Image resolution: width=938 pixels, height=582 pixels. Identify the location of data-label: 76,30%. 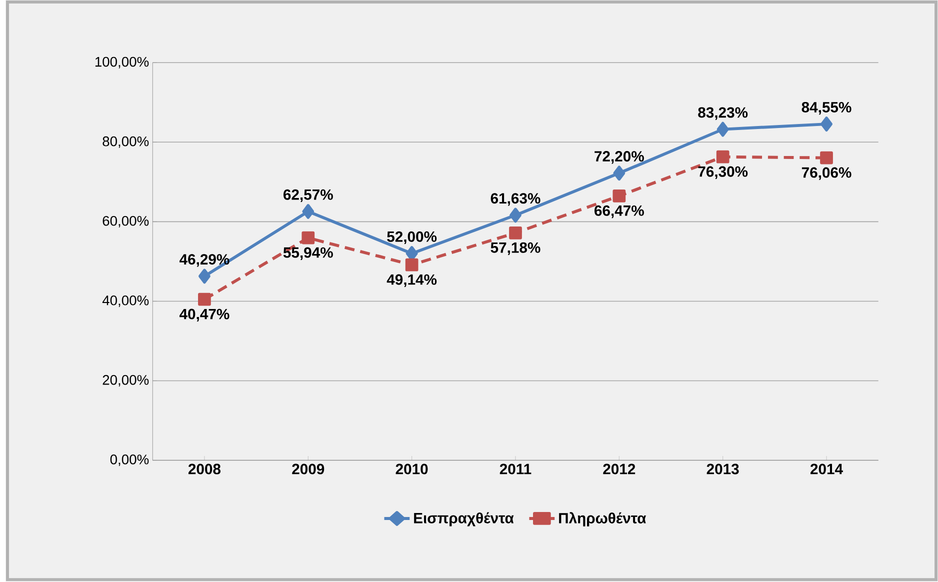
(723, 173).